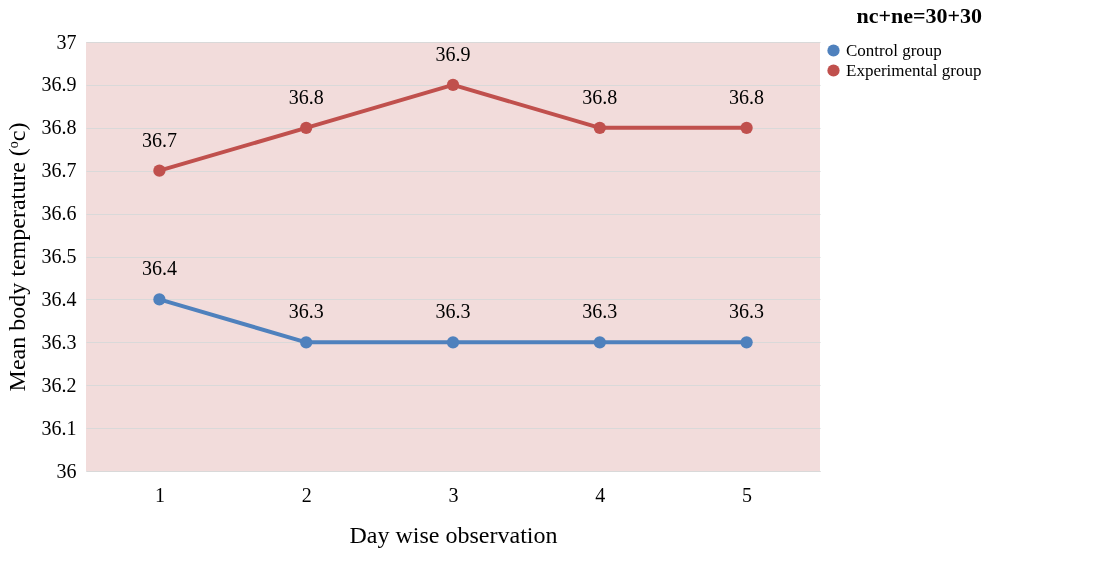  What do you see at coordinates (66, 41) in the screenshot?
I see `y-tick-label: 37` at bounding box center [66, 41].